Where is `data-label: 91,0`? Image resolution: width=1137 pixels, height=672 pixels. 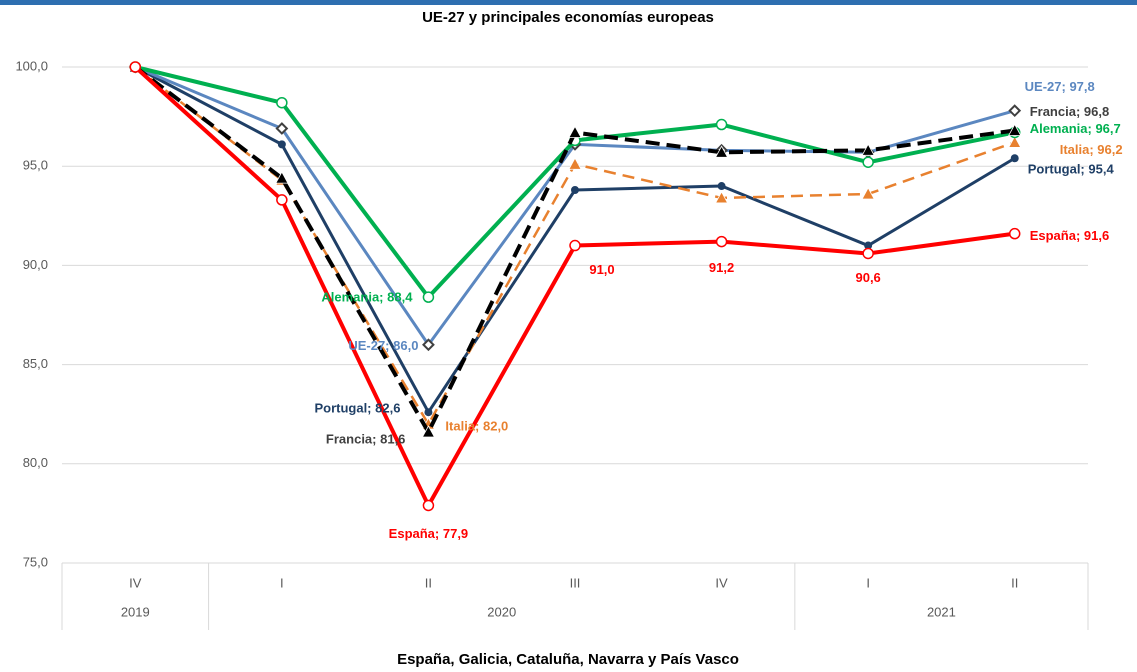 data-label: 91,0 is located at coordinates (601, 269).